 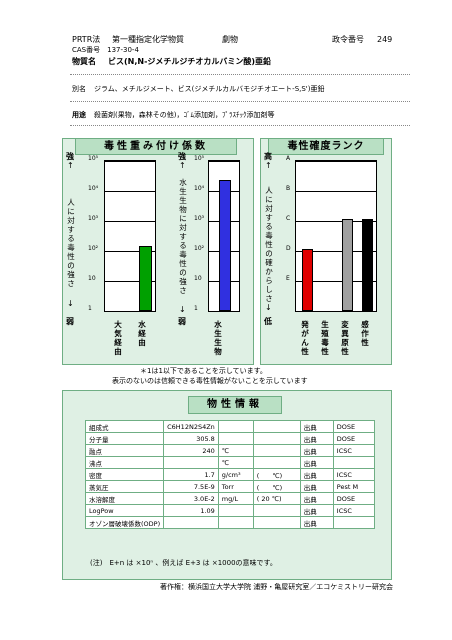 What do you see at coordinates (124, 426) in the screenshot?
I see `prop-label: 組成式` at bounding box center [124, 426].